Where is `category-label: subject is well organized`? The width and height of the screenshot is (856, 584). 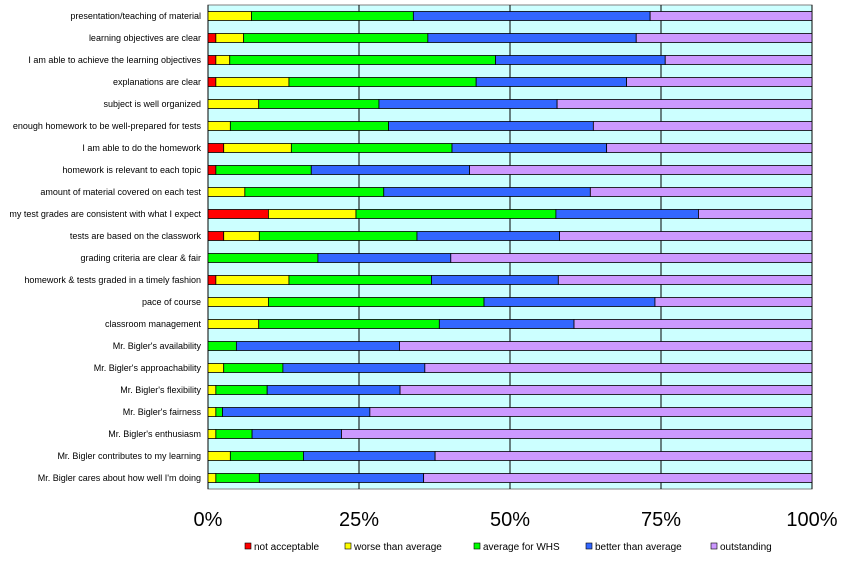 category-label: subject is well organized is located at coordinates (152, 104).